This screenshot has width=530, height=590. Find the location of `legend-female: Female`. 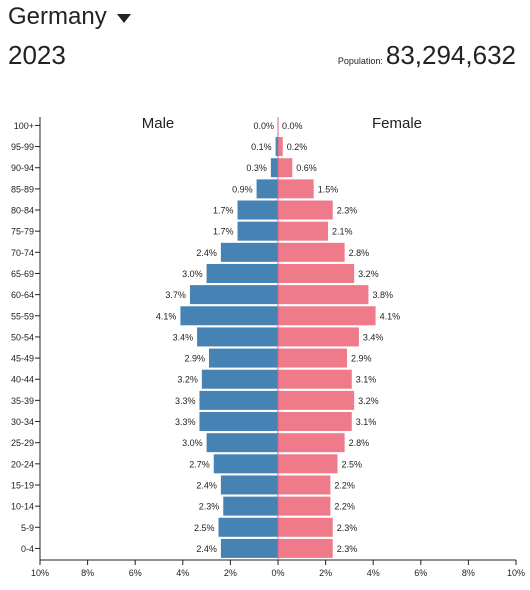

legend-female: Female is located at coordinates (397, 123).